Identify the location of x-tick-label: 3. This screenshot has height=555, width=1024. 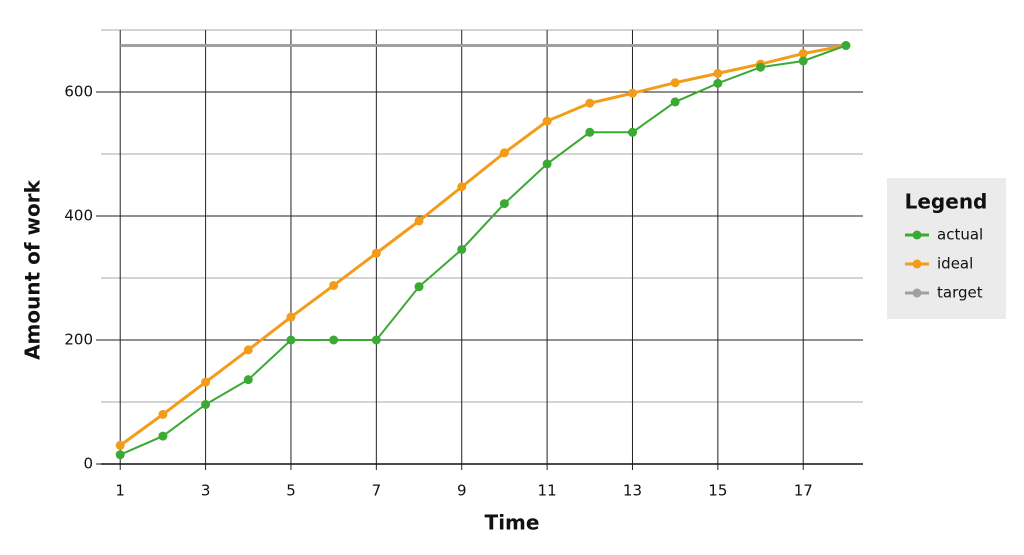
(206, 491).